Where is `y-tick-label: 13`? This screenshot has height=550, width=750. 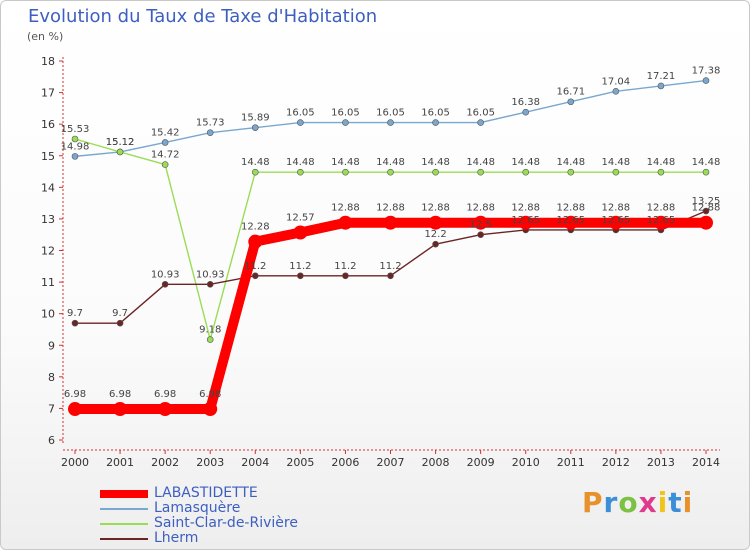 y-tick-label: 13 is located at coordinates (48, 219).